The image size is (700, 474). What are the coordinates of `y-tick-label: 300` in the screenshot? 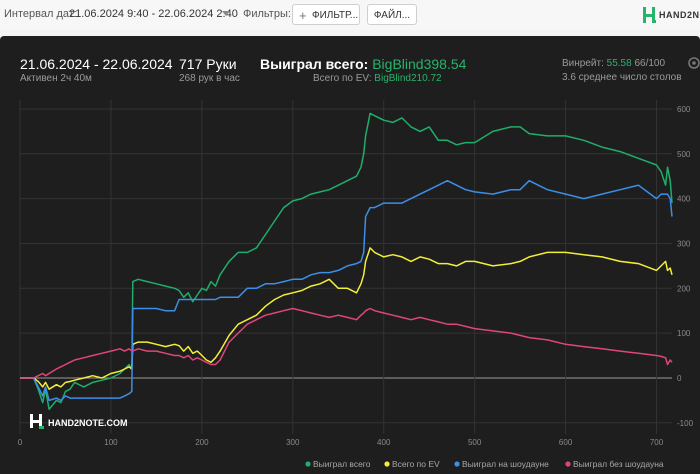 It's located at (684, 243).